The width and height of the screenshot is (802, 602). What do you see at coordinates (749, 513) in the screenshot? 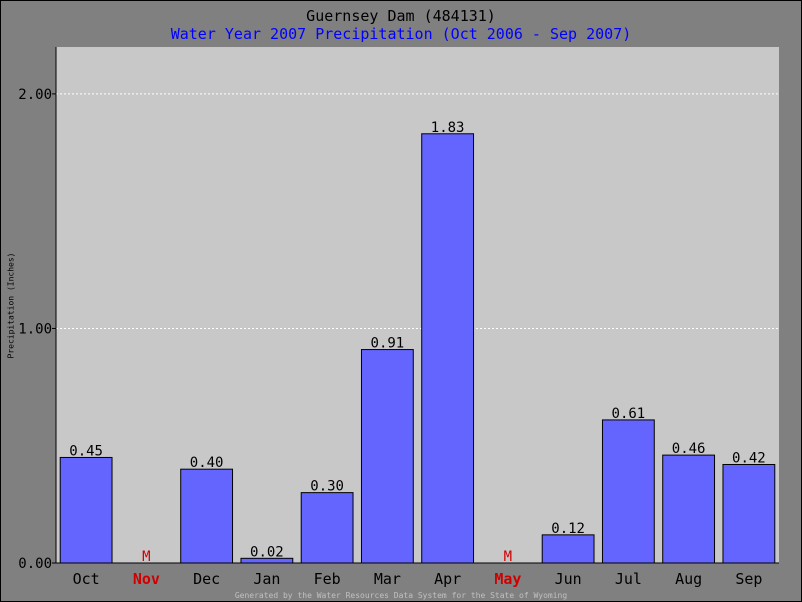
I see `bar-sep` at bounding box center [749, 513].